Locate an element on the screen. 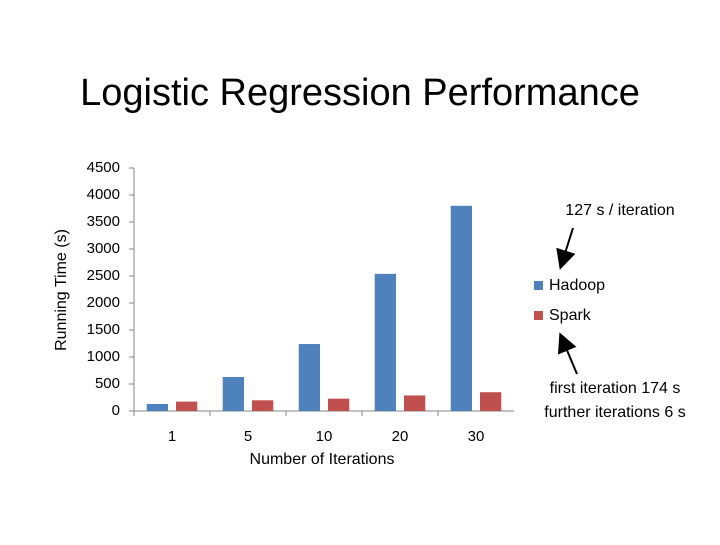  y-tick-label: 2000 is located at coordinates (103, 302).